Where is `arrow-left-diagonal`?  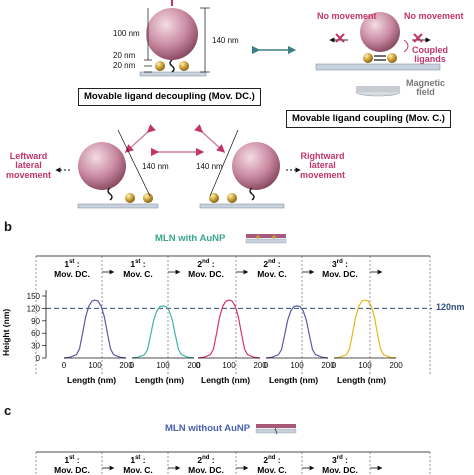 arrow-left-diagonal is located at coordinates (140, 138).